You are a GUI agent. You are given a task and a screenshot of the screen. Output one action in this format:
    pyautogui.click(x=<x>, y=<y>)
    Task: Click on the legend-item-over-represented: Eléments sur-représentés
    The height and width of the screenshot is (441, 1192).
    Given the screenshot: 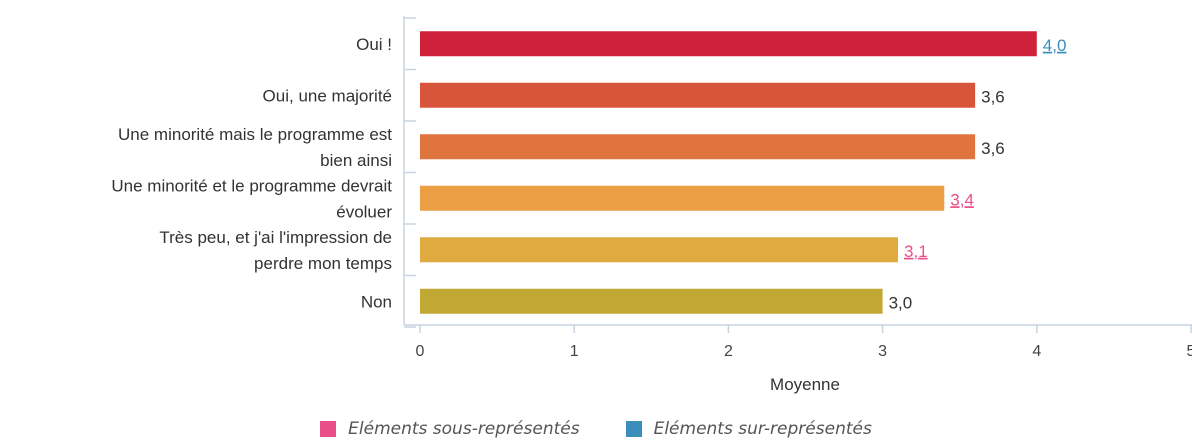 What is the action you would take?
    pyautogui.click(x=748, y=429)
    